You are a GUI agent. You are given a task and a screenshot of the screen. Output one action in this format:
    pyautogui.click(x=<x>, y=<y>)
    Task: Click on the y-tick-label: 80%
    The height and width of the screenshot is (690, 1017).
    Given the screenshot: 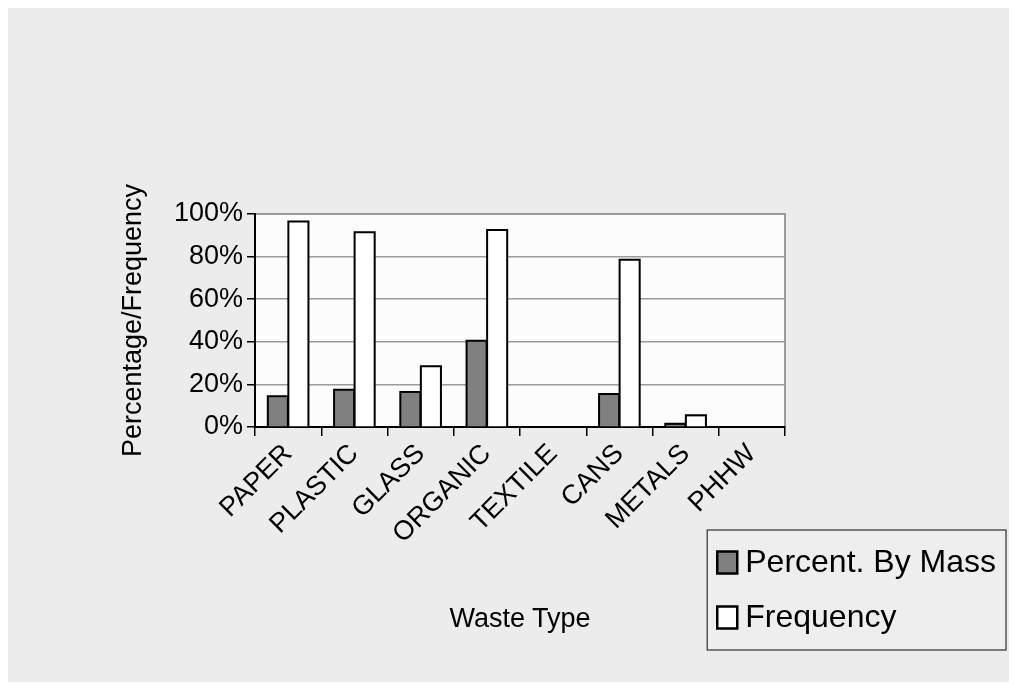 What is the action you would take?
    pyautogui.click(x=215, y=255)
    